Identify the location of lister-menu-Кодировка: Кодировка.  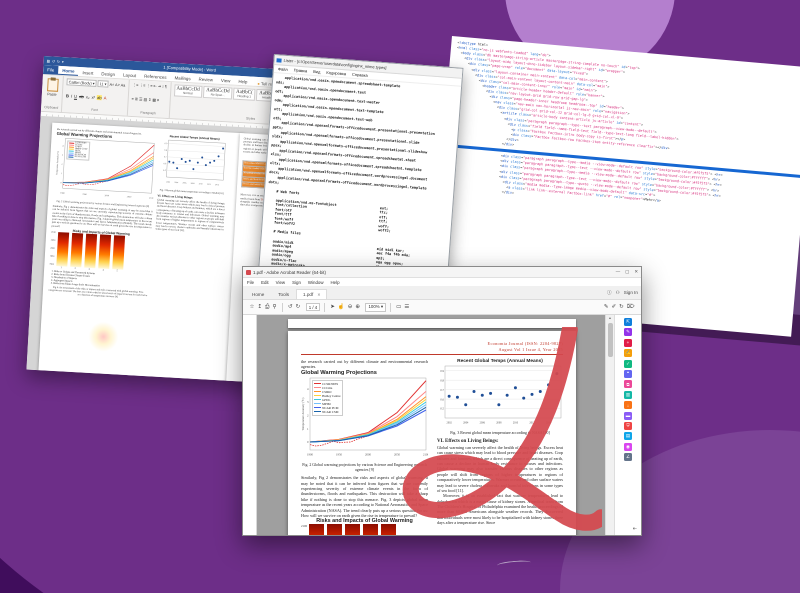
(336, 73).